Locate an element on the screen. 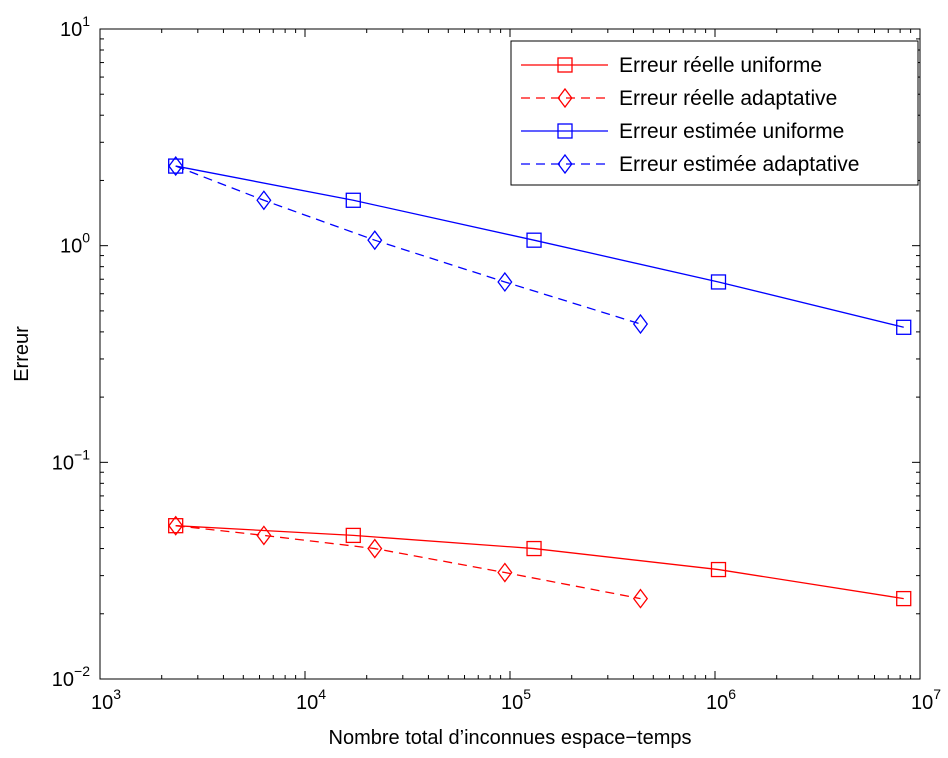  y-tick-label: 10⁻² is located at coordinates (71, 677).